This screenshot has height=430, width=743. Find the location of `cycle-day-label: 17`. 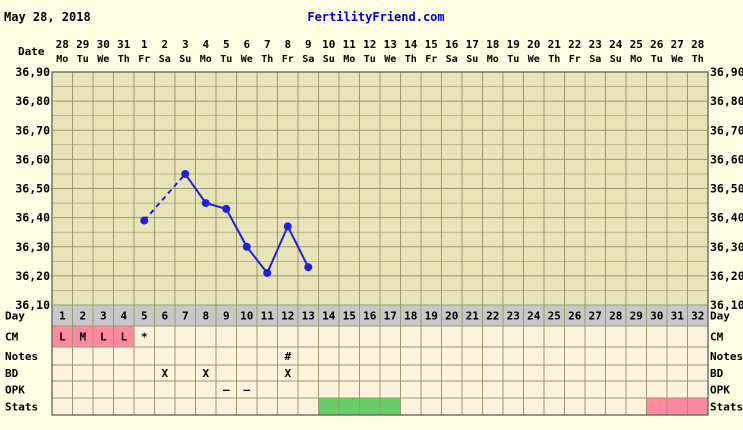

cycle-day-label: 17 is located at coordinates (390, 316).